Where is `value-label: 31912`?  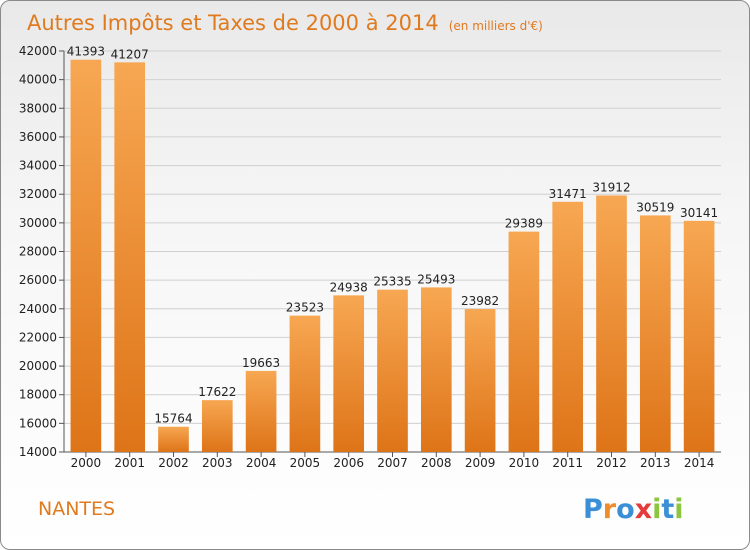 value-label: 31912 is located at coordinates (611, 187).